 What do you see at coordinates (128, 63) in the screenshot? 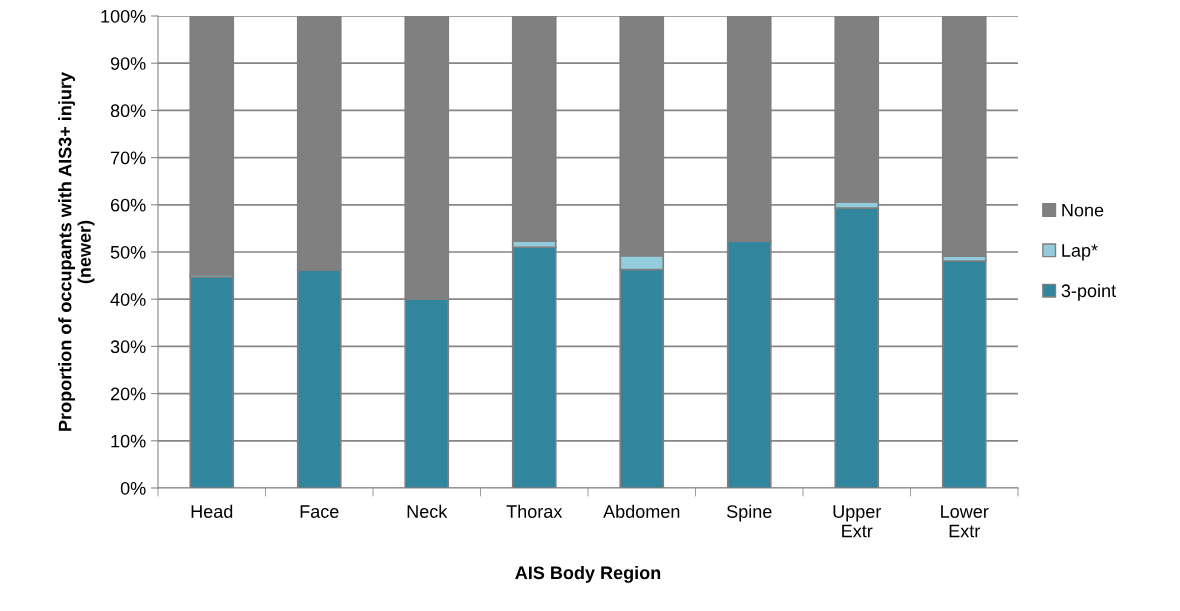
I see `y-tick-label: 90%` at bounding box center [128, 63].